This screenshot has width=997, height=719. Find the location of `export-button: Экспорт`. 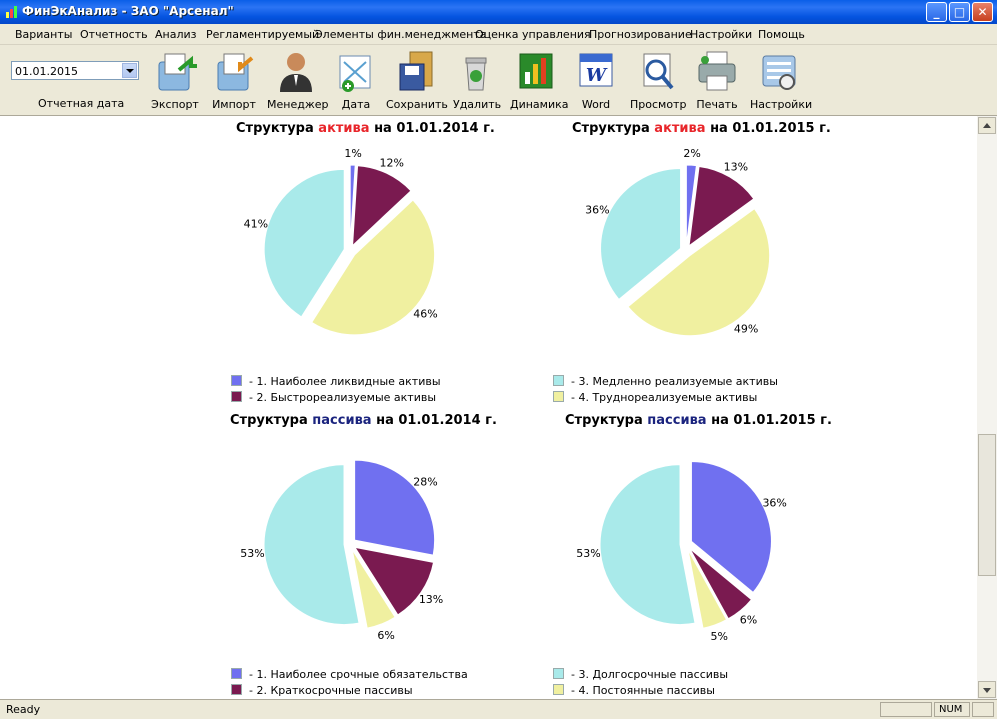

export-button: Экспорт is located at coordinates (175, 81).